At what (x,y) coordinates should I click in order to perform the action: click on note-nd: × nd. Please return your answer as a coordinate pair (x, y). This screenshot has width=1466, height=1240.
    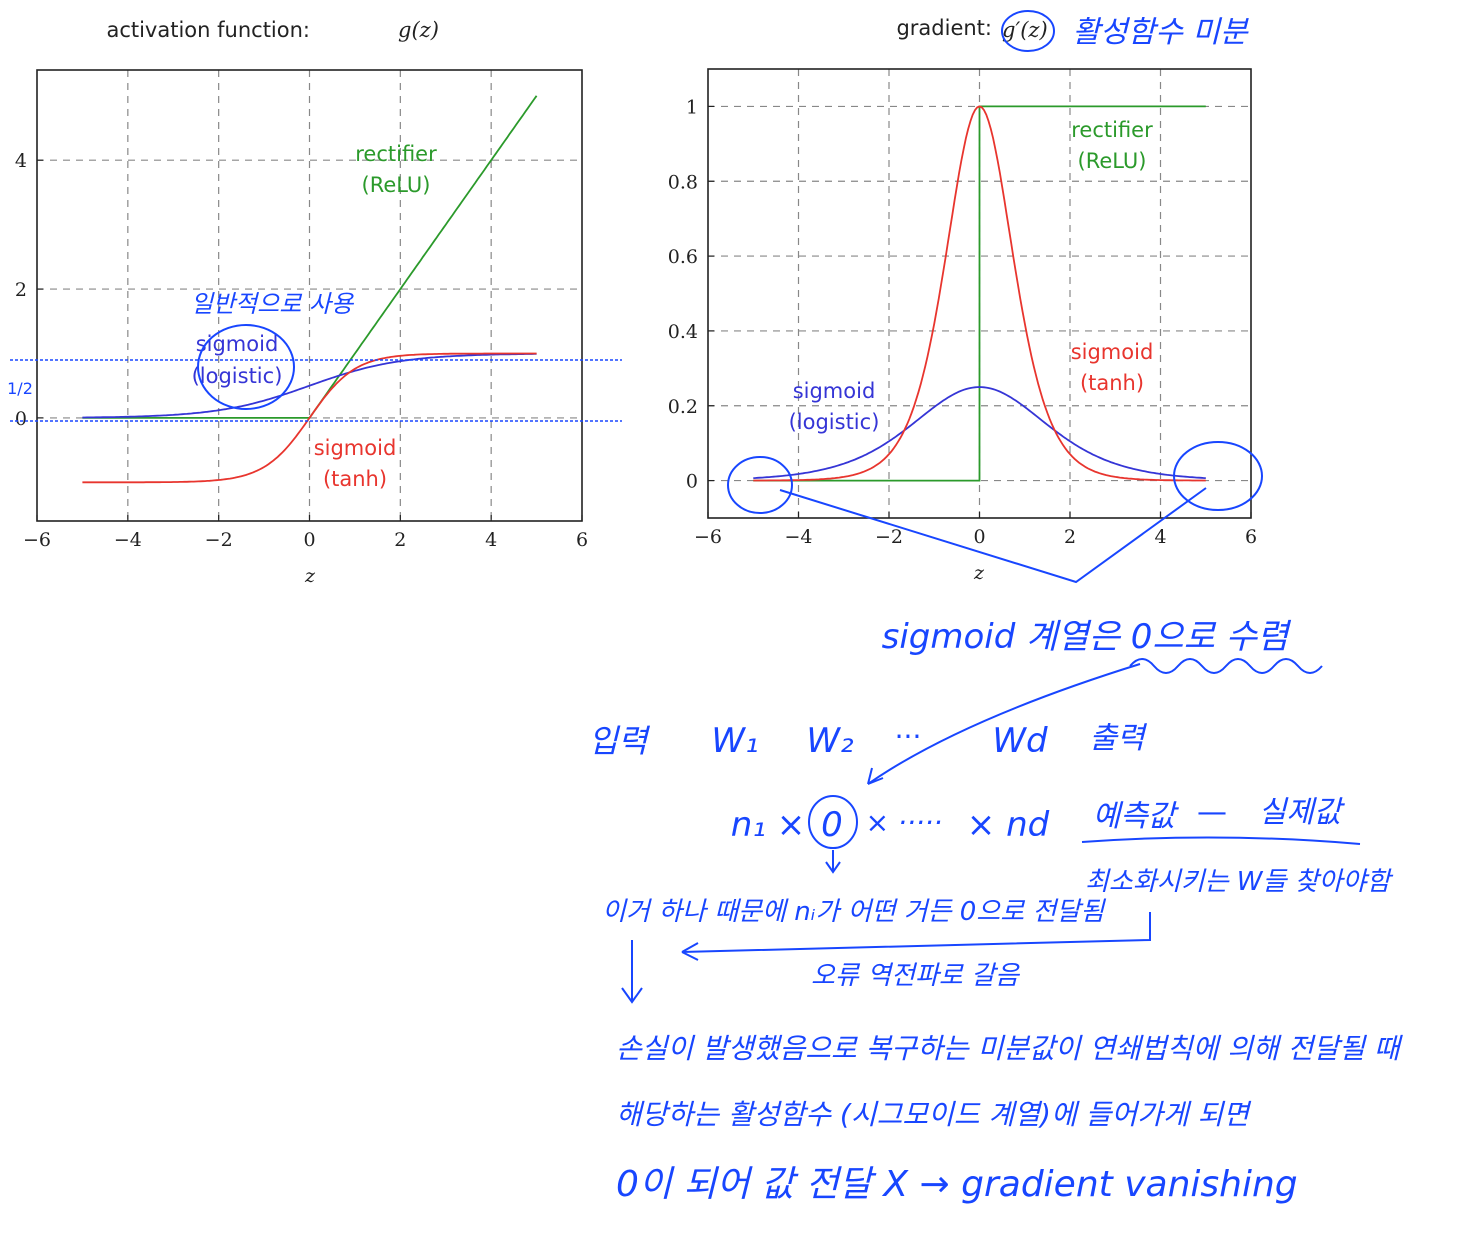
    Looking at the image, I should click on (1008, 825).